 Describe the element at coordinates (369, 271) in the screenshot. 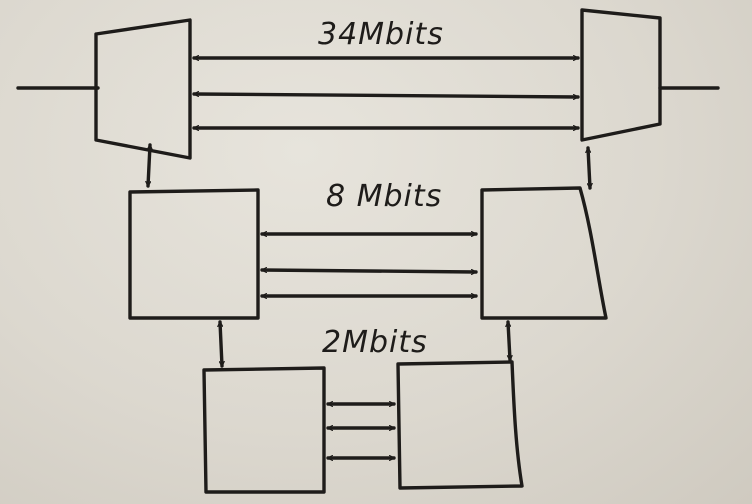

I see `link-8-line` at that location.